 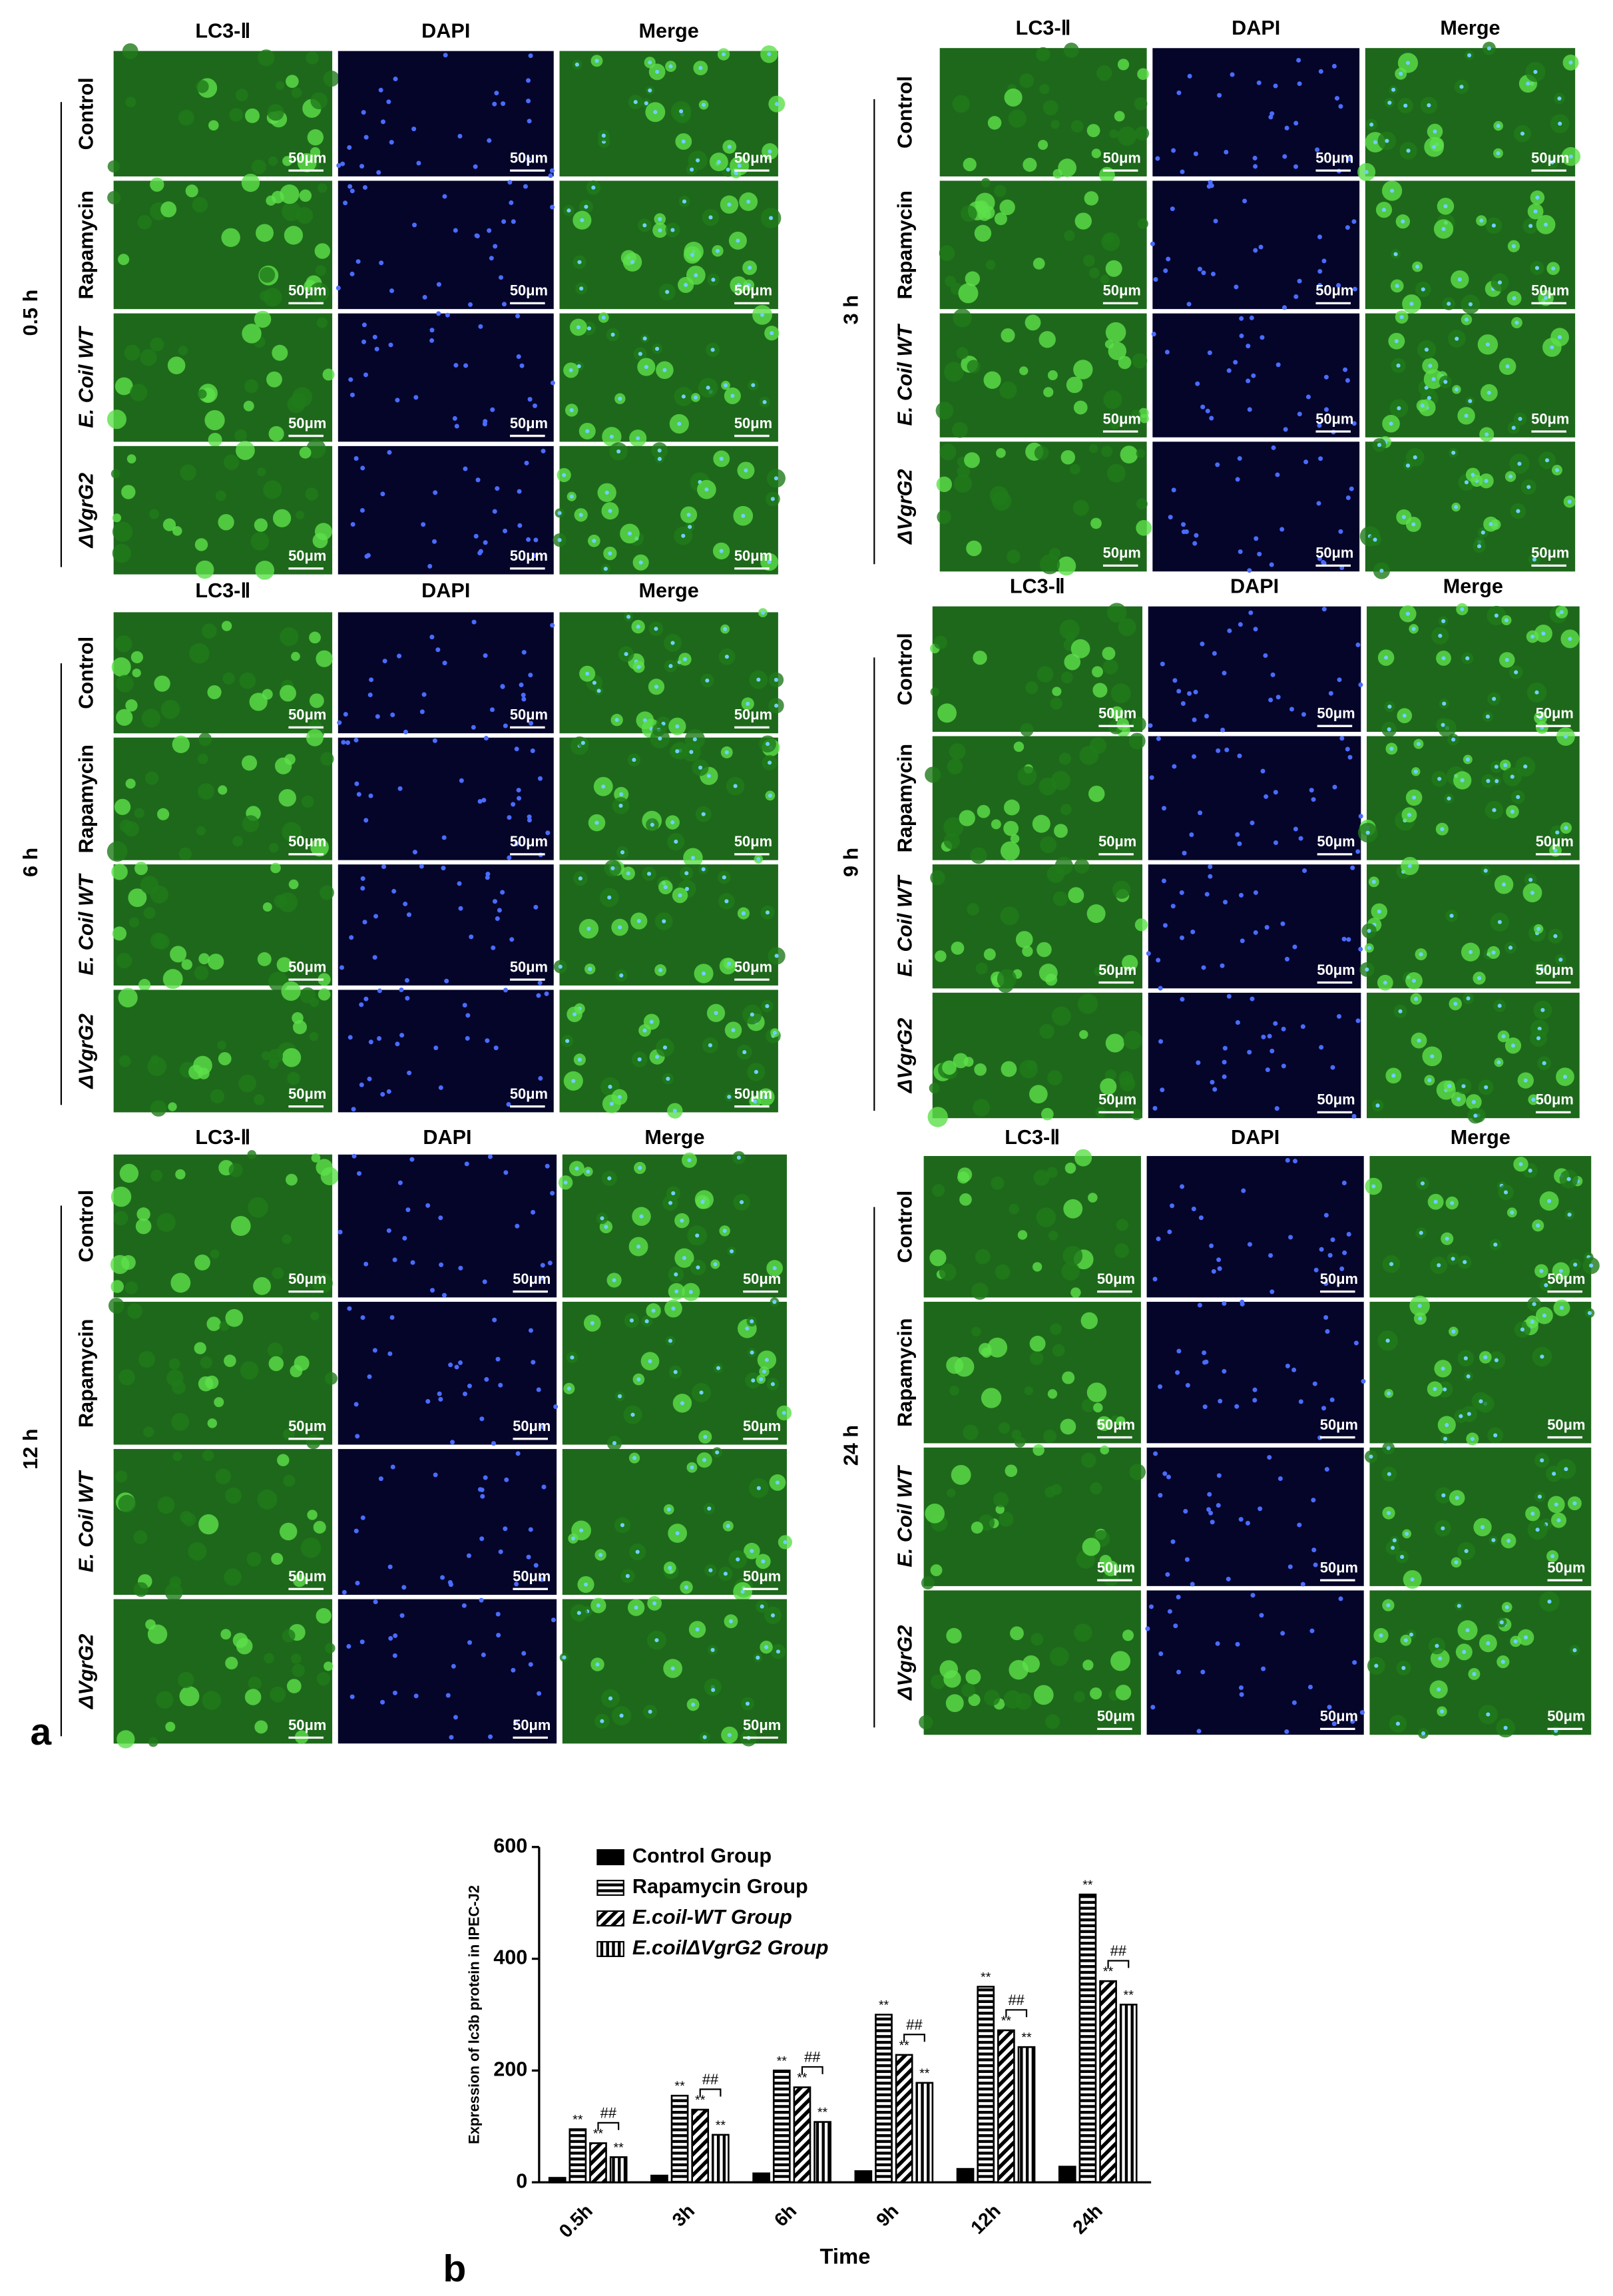 I want to click on x-tick-label: 0.5h, so click(x=576, y=2221).